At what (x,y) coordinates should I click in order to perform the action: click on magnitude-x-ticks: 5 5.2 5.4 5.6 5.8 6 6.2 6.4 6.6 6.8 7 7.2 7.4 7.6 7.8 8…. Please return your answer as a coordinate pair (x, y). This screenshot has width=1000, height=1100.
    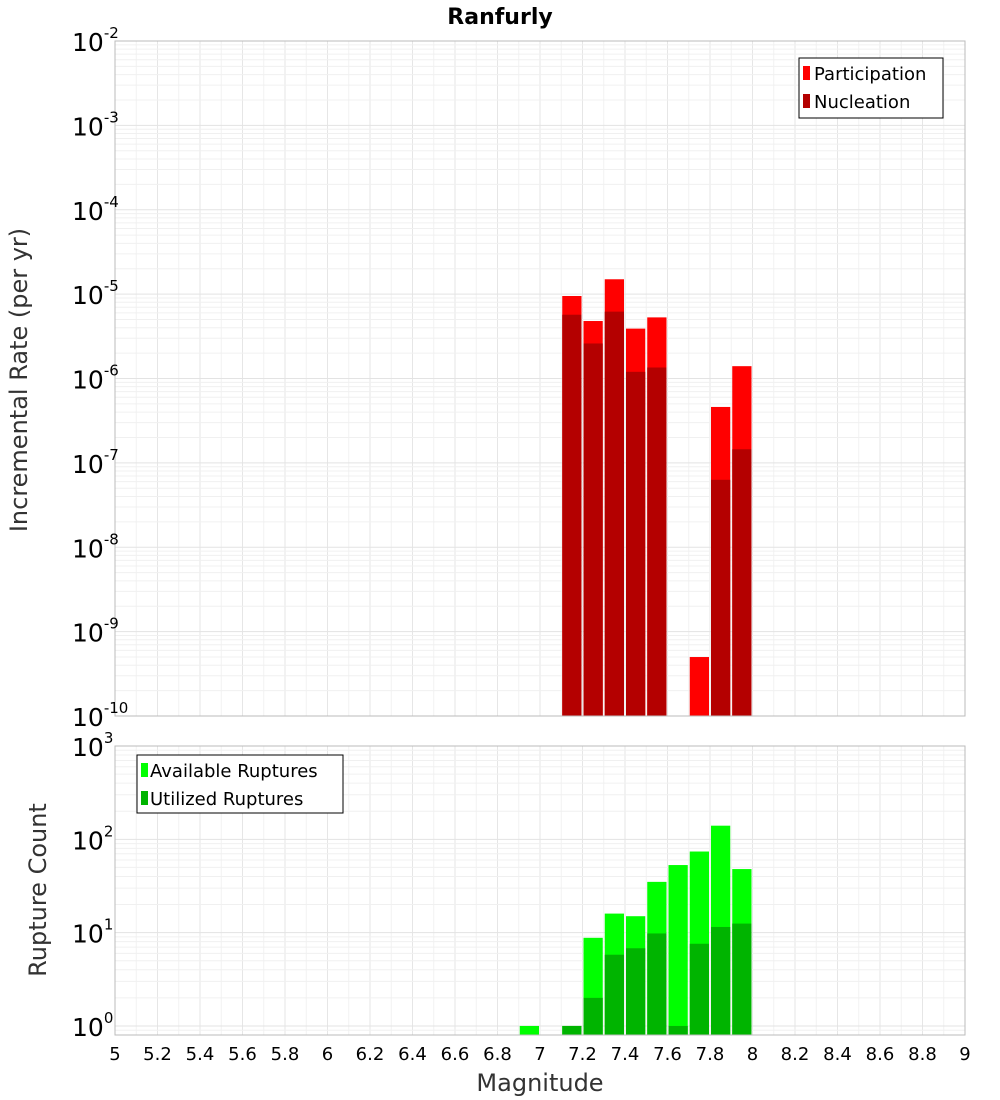
    Looking at the image, I should click on (539, 1054).